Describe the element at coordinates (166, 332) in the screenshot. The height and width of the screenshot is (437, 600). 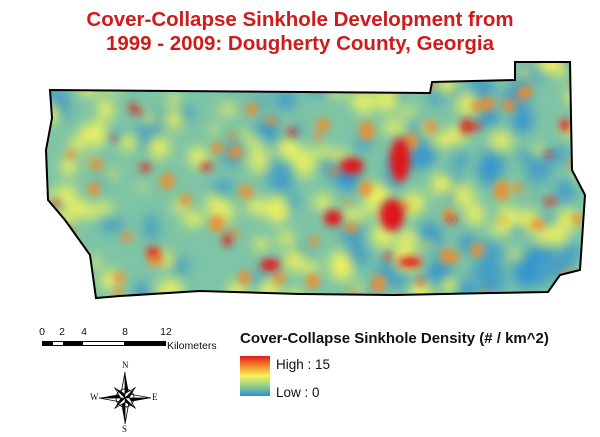
I see `scale-tick-label: 12` at that location.